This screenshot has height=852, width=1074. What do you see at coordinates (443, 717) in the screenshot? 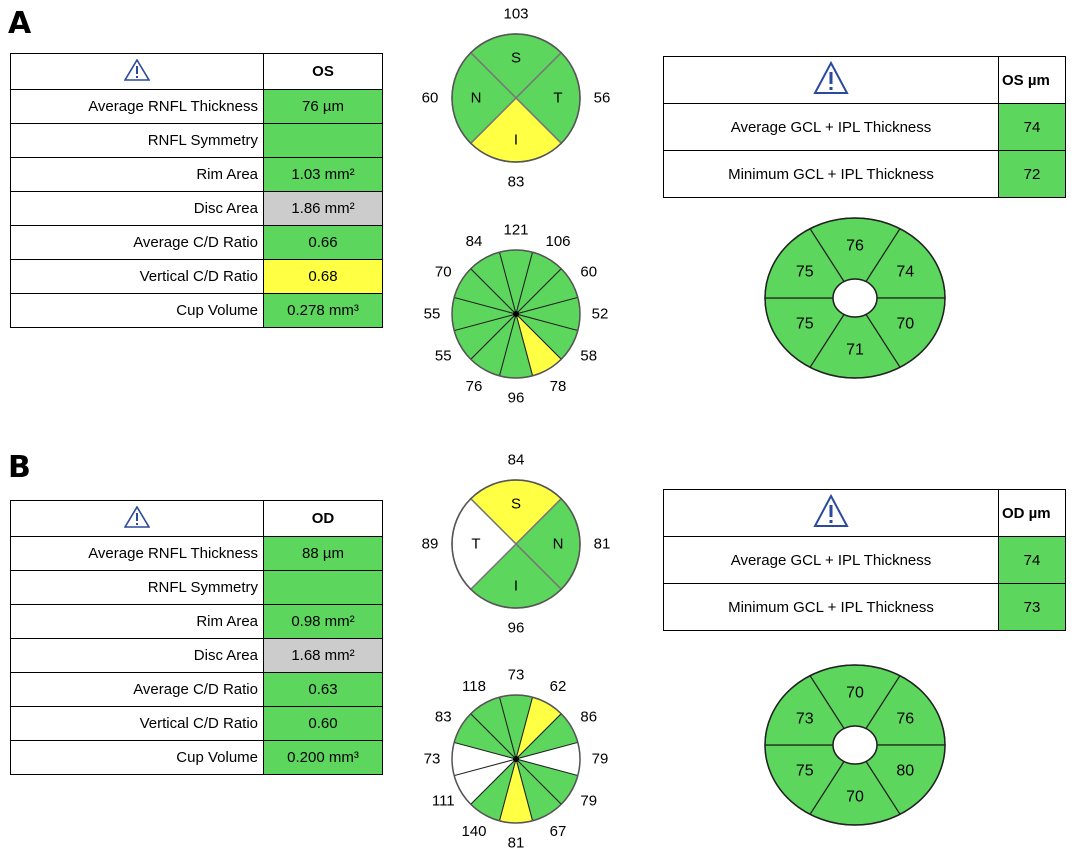
I see `clock-hour-value: 83` at bounding box center [443, 717].